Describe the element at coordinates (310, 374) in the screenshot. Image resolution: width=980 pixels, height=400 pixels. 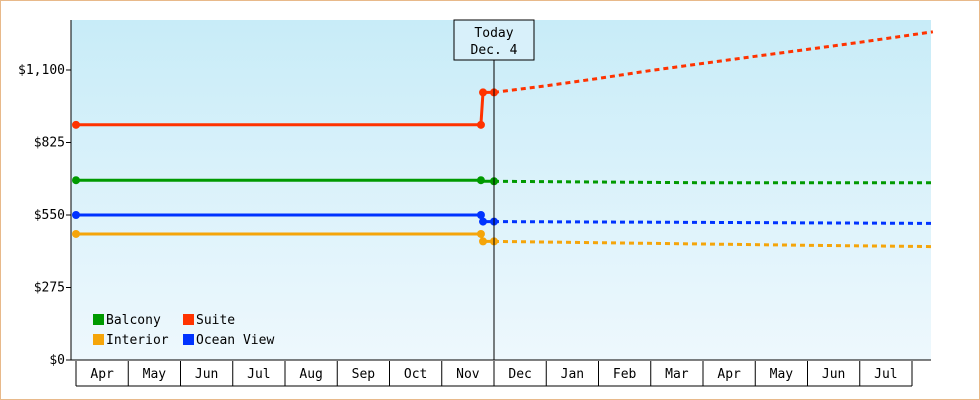
I see `x-tick-label: Aug` at that location.